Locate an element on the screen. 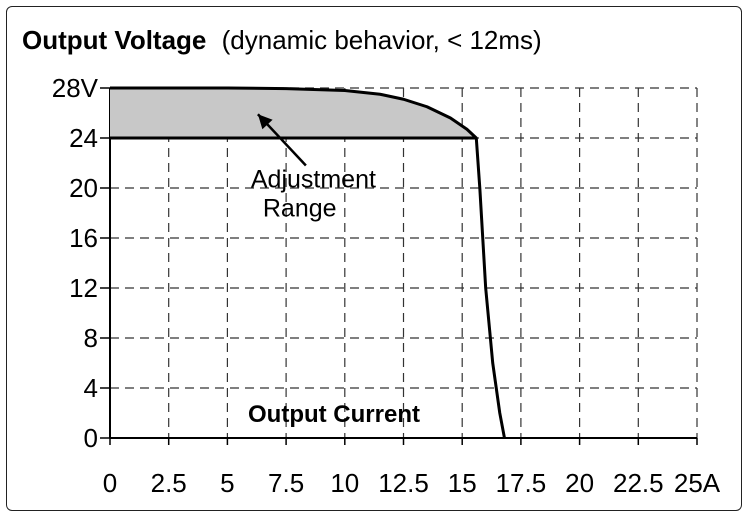 Image resolution: width=750 pixels, height=519 pixels. y-tick-label: 4 is located at coordinates (91, 388).